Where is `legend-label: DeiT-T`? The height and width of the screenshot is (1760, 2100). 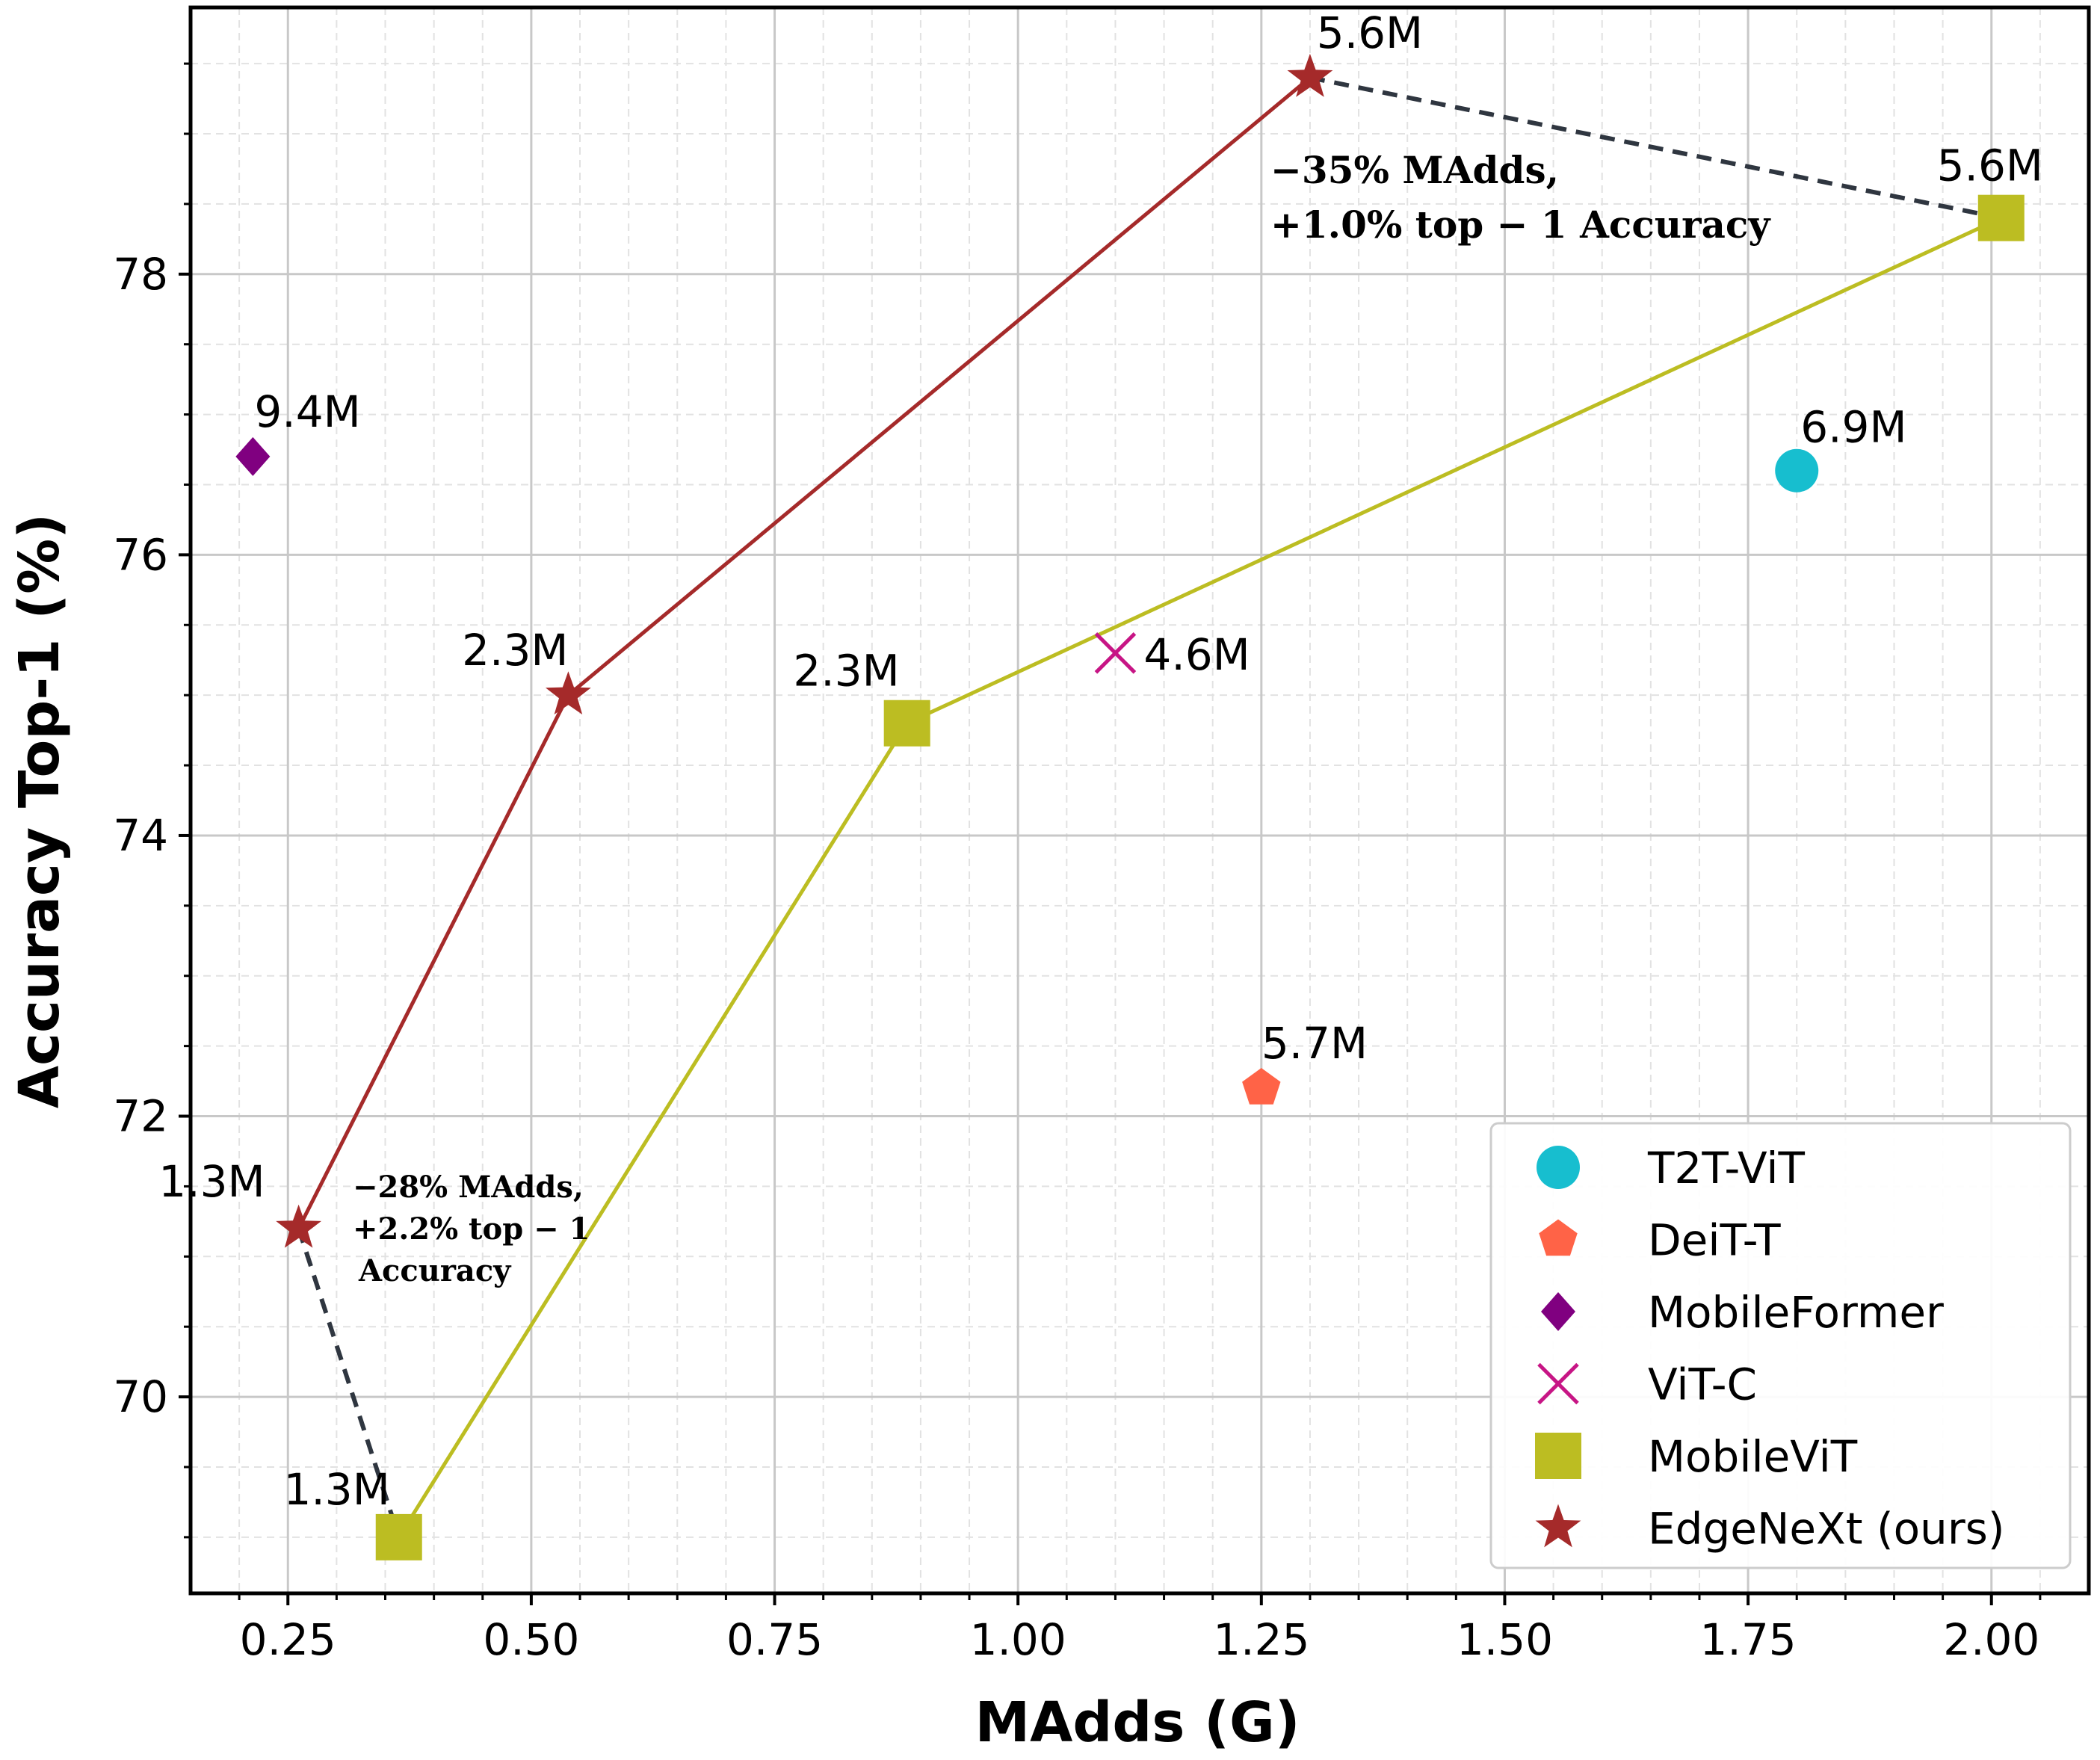
legend-label: DeiT-T is located at coordinates (1714, 1240).